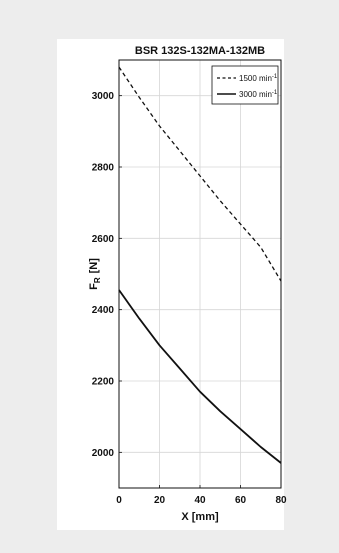 The height and width of the screenshot is (553, 339). I want to click on x-tick-label-3: 60, so click(241, 500).